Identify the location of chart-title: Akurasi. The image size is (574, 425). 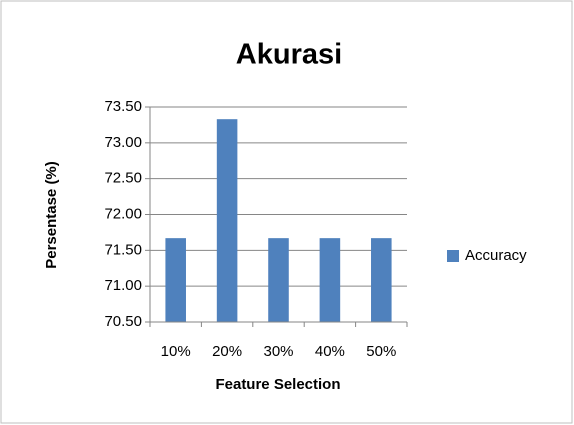
(289, 55).